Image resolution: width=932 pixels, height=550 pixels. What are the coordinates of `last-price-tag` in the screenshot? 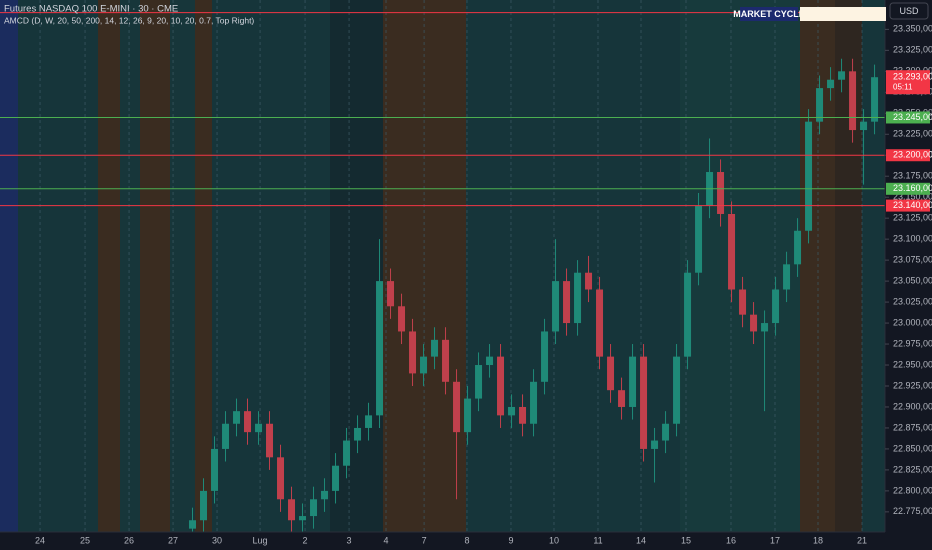 It's located at (908, 82).